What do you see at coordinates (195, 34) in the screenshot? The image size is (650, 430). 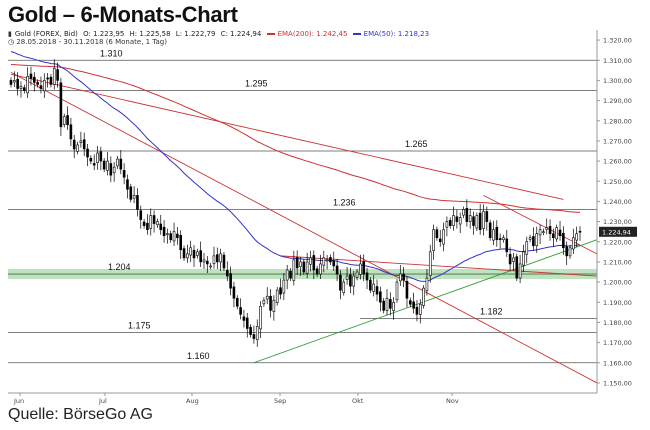 I see `low-value: L: 1.222,79` at bounding box center [195, 34].